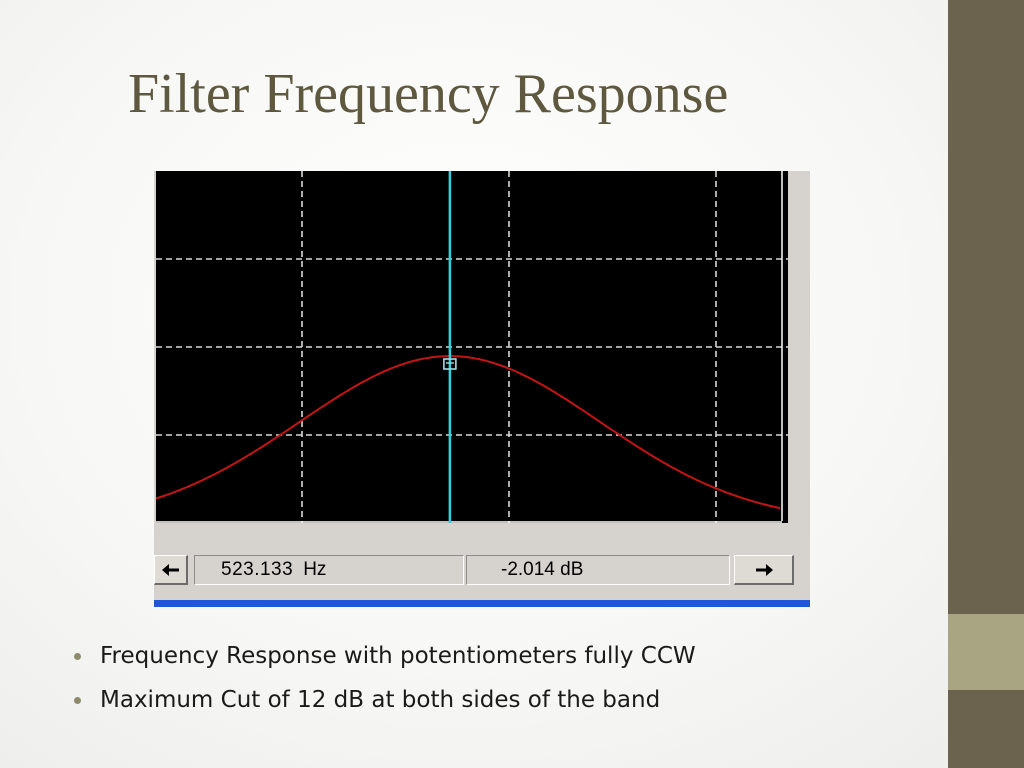  Describe the element at coordinates (171, 570) in the screenshot. I see `arrow-left-icon` at that location.